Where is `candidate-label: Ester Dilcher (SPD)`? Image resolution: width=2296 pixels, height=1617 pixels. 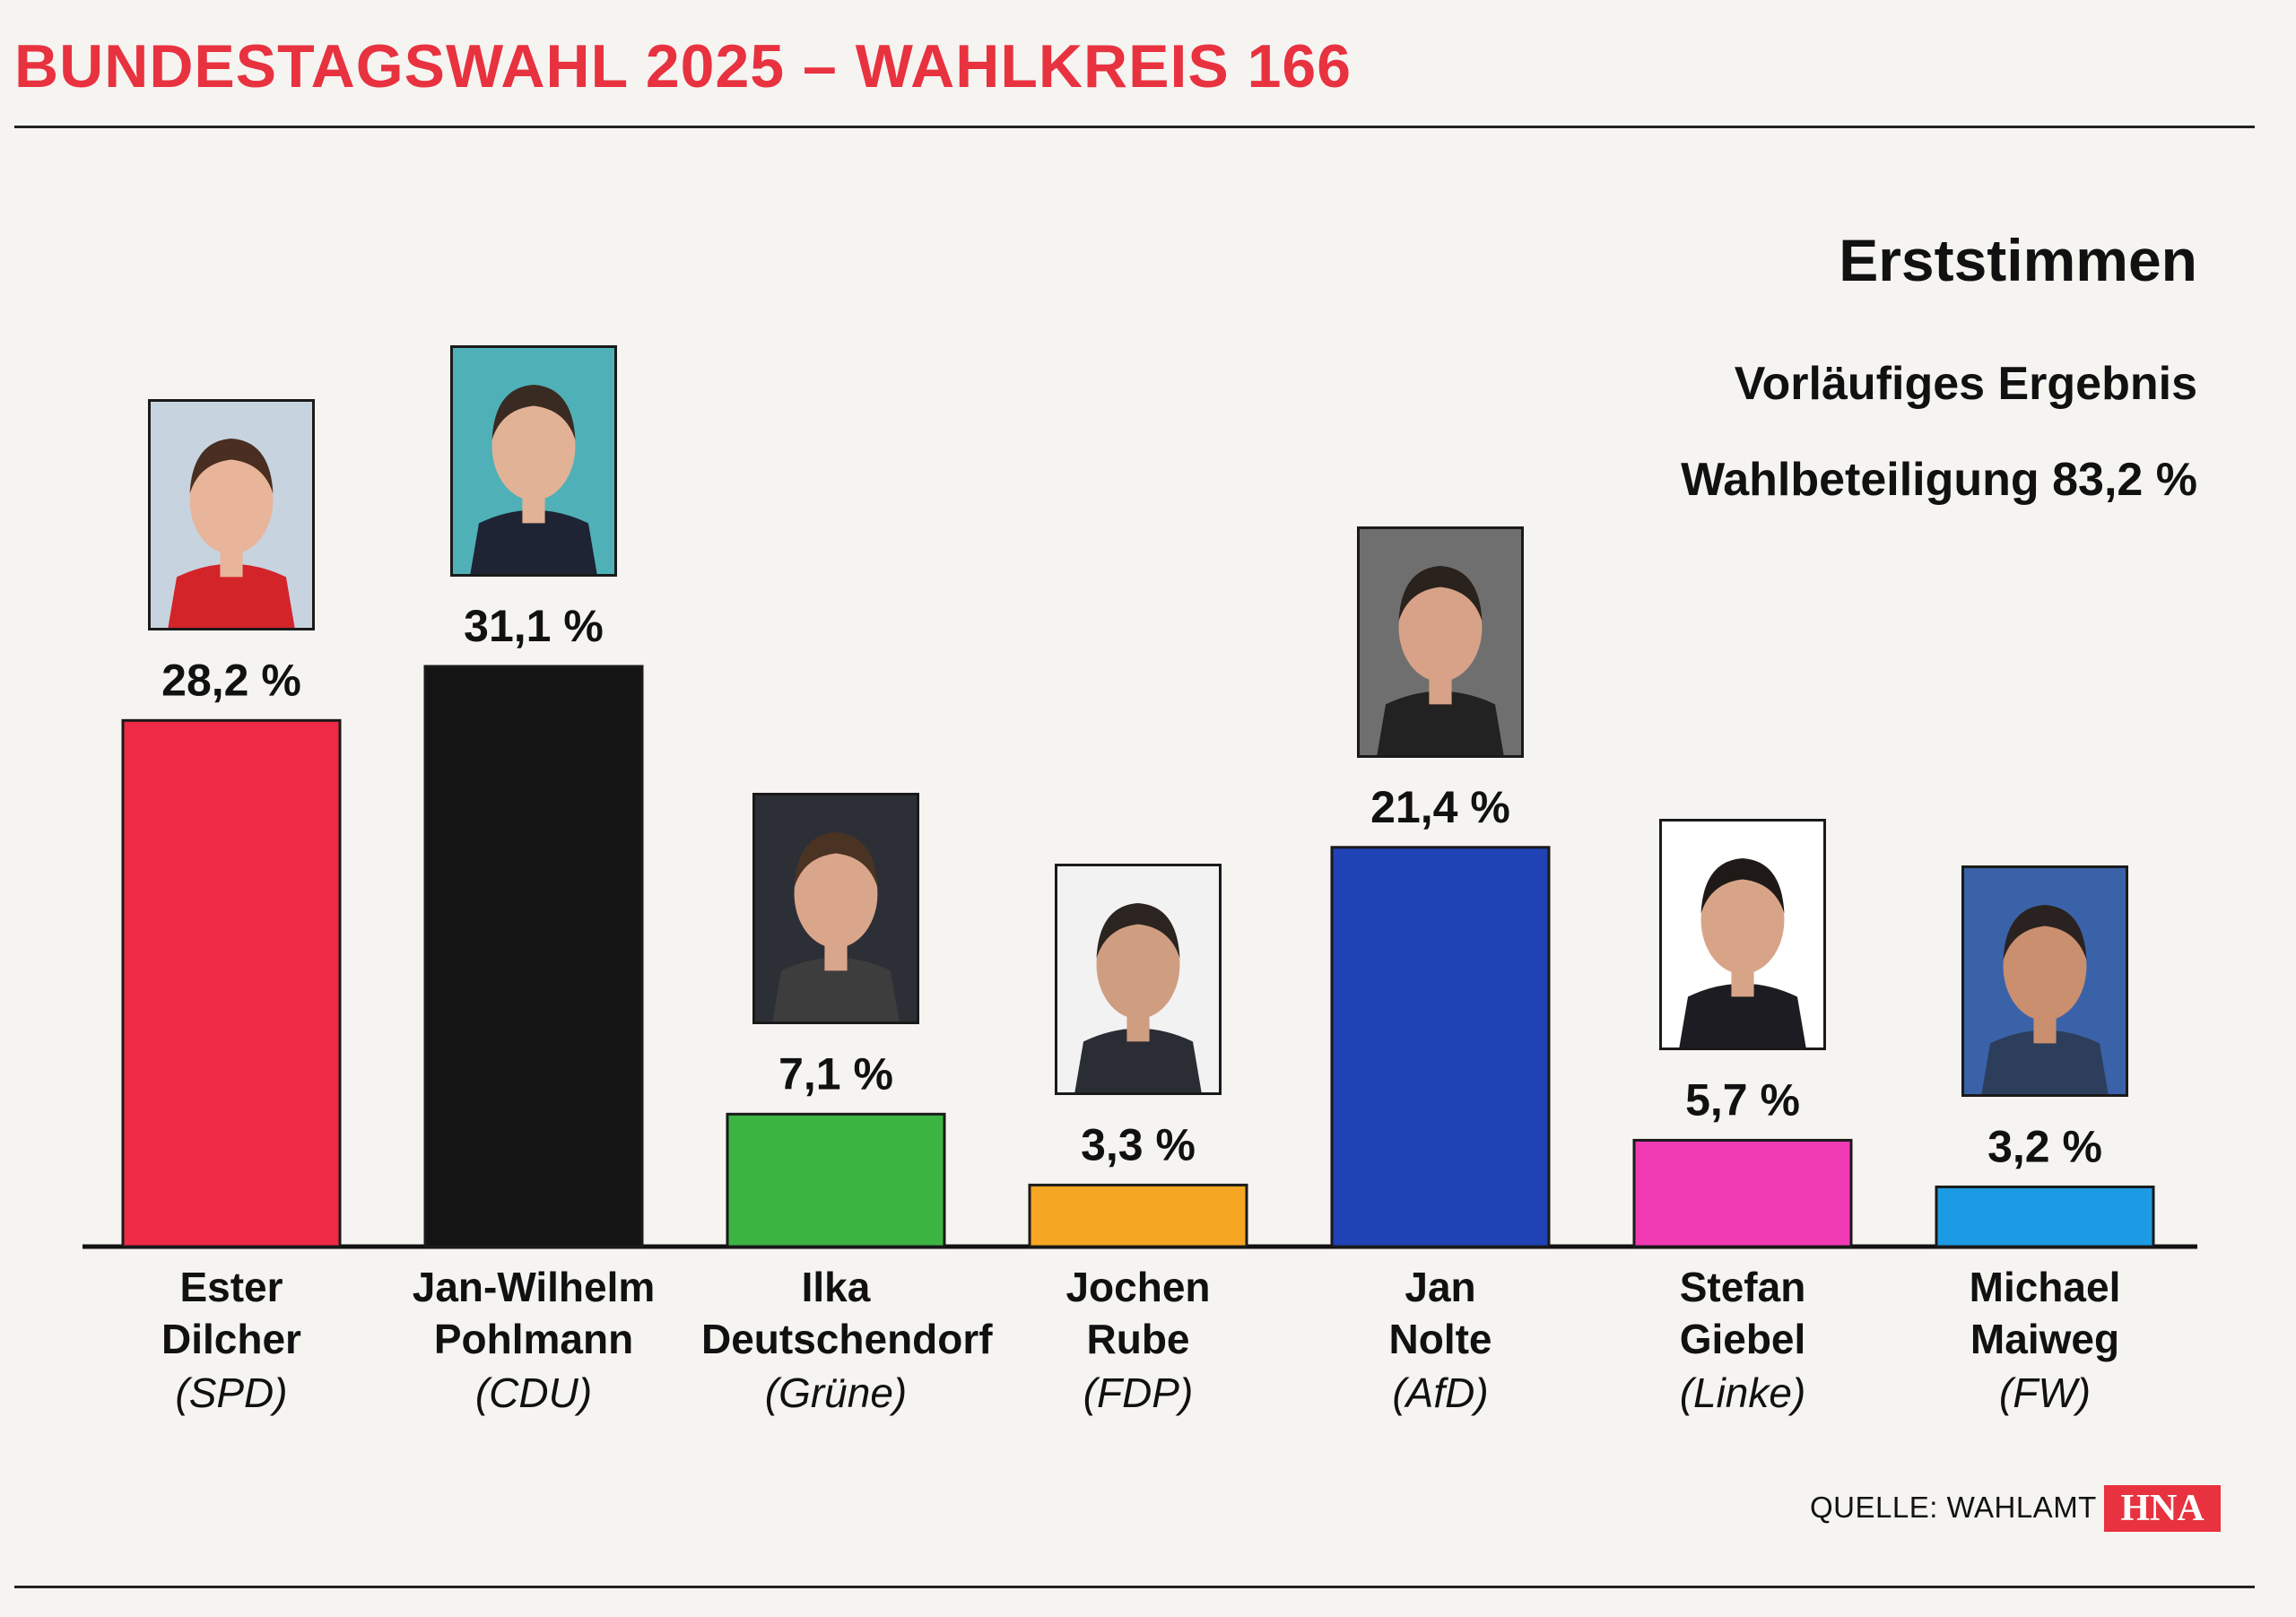
candidate-label: Ester Dilcher (SPD) is located at coordinates (231, 1340).